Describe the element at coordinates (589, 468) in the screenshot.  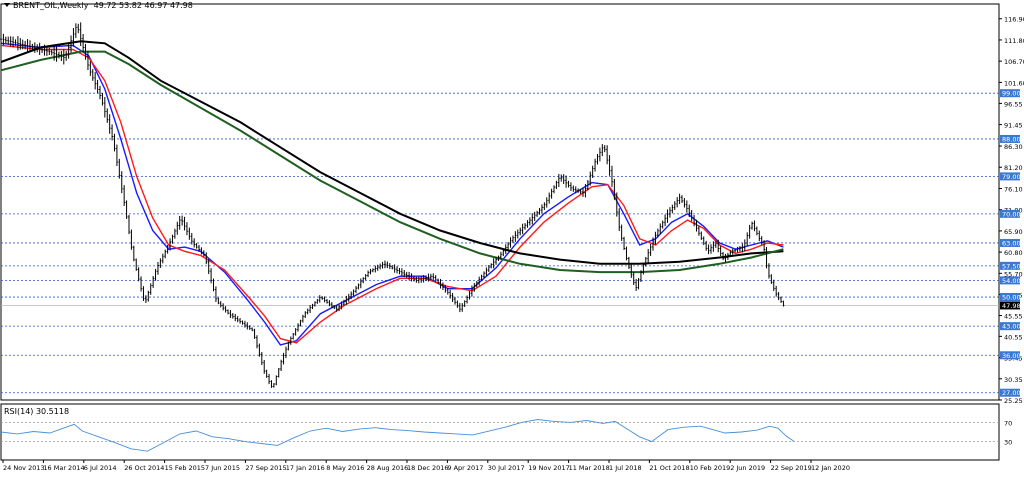
I see `x-tick-label: 11 Mar 2018` at that location.